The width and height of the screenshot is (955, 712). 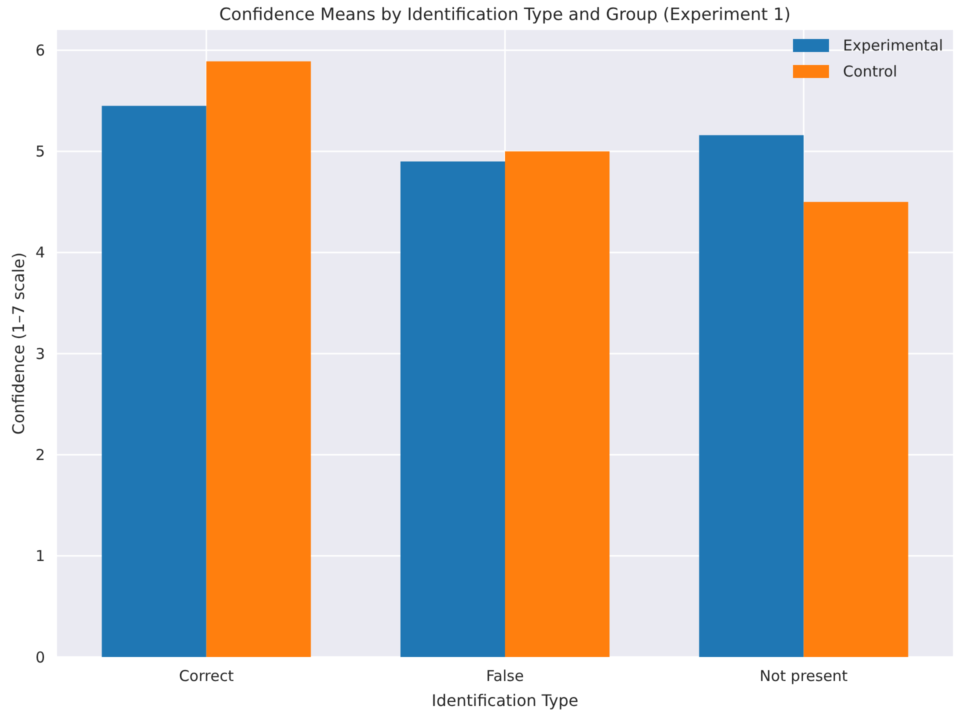 What do you see at coordinates (893, 45) in the screenshot?
I see `legend-label: Experimental` at bounding box center [893, 45].